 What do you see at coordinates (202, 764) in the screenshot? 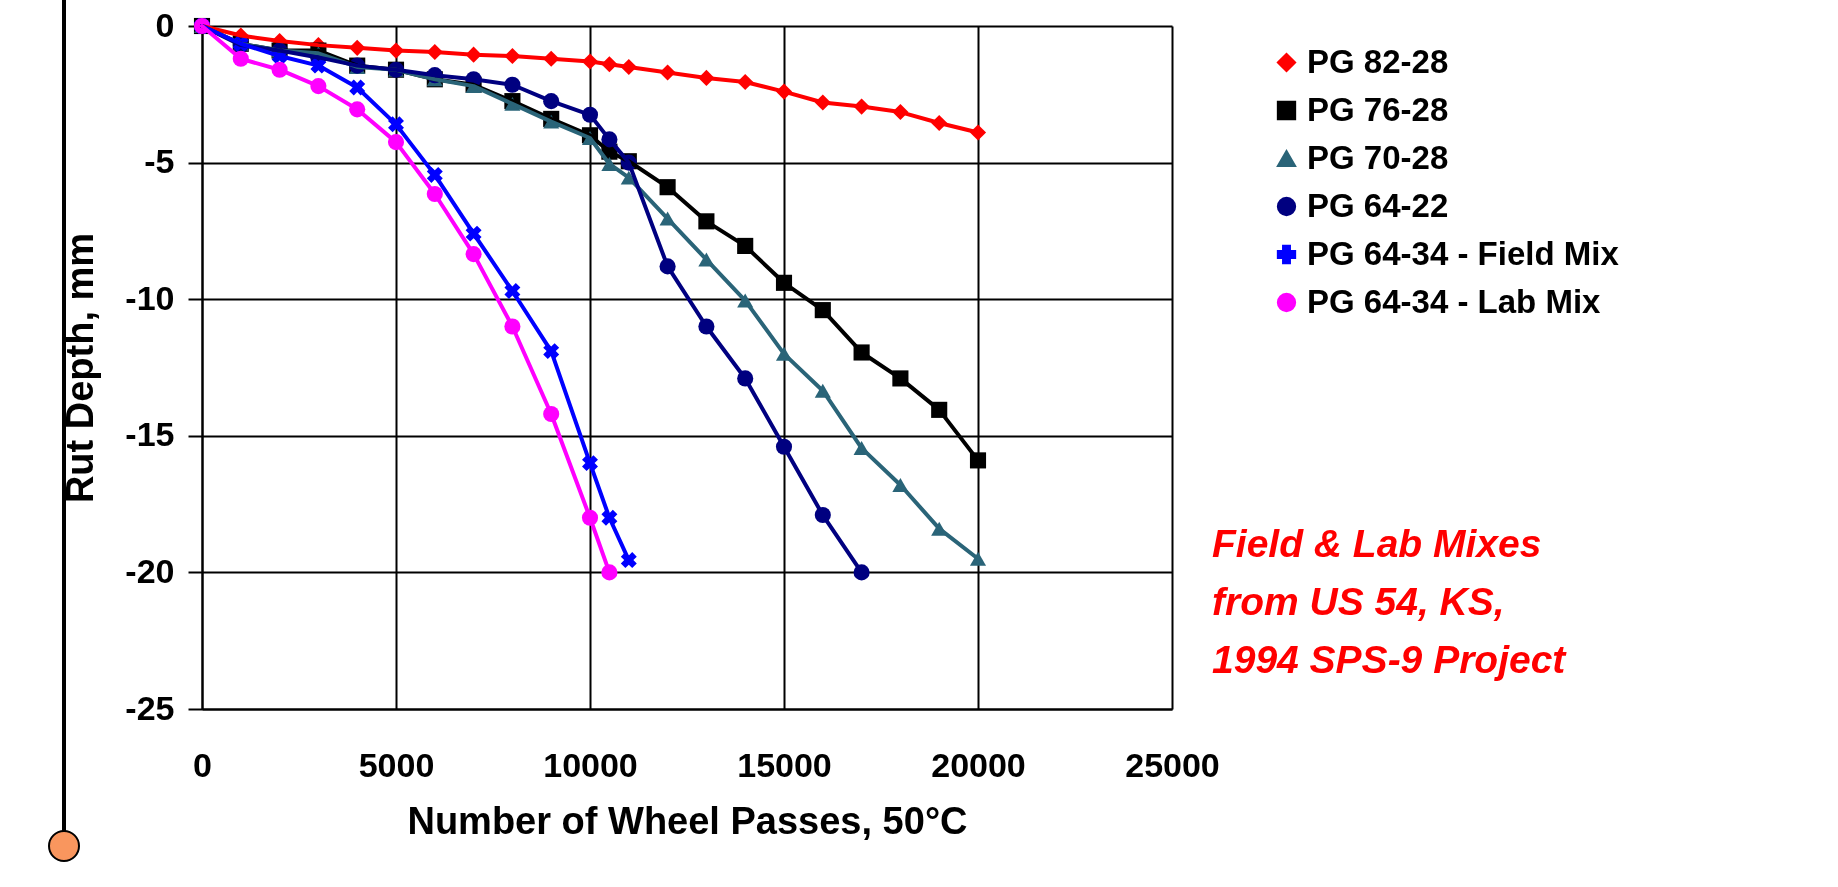
I see `x-tick-label: 0` at bounding box center [202, 764].